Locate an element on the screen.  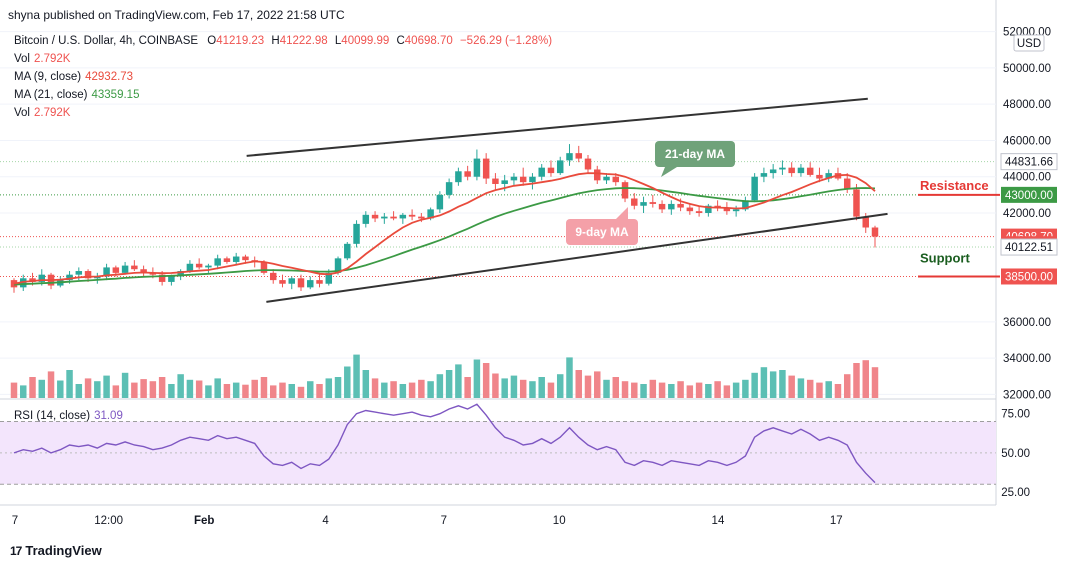
price-tick-label: 46000.00 is located at coordinates (1027, 141).